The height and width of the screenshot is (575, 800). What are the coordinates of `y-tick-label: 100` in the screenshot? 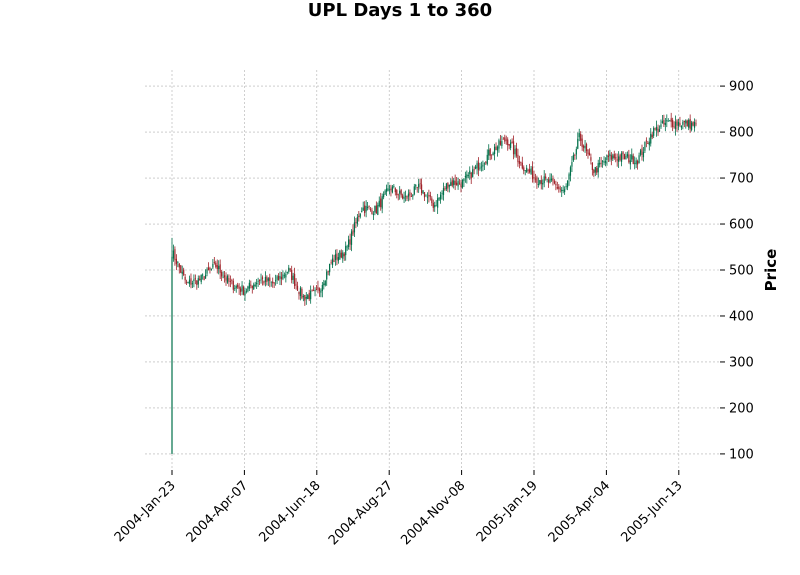 It's located at (741, 454).